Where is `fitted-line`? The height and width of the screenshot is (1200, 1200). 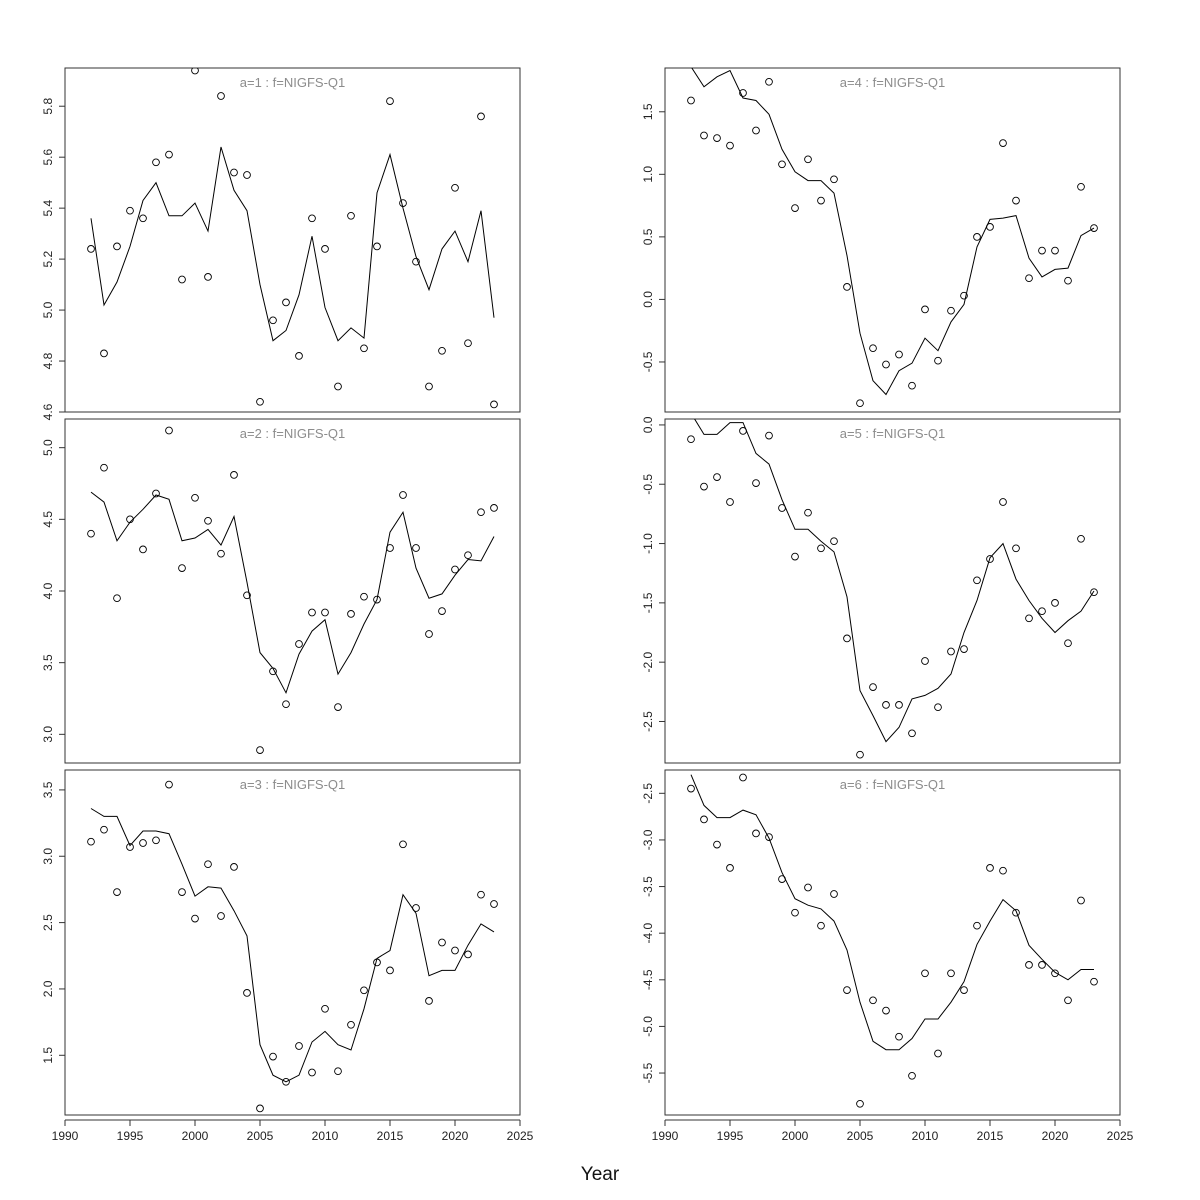
fitted-line is located at coordinates (292, 945).